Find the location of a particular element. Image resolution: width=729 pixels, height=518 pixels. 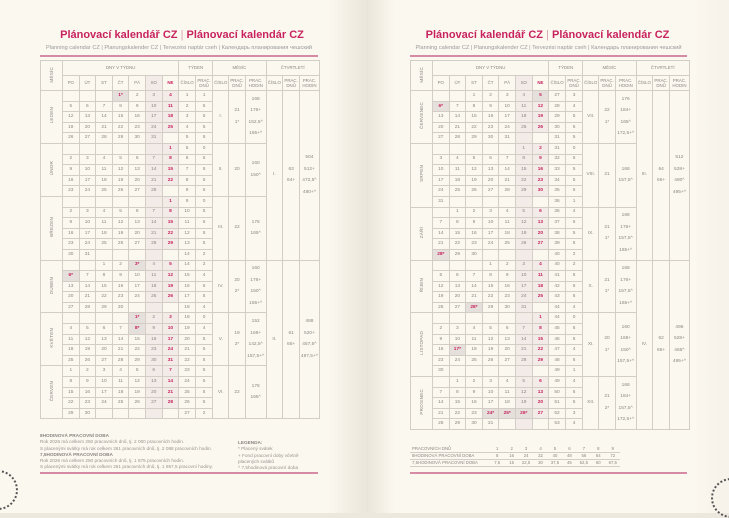

summary-value: 52,5 is located at coordinates (584, 463).